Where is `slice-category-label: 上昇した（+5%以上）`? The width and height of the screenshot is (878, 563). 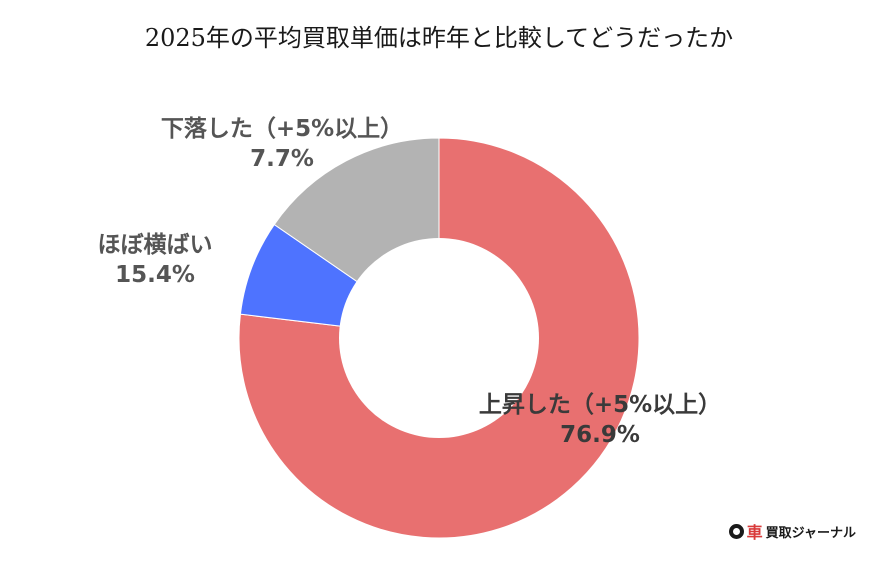
slice-category-label: 上昇した（+5%以上） is located at coordinates (600, 404).